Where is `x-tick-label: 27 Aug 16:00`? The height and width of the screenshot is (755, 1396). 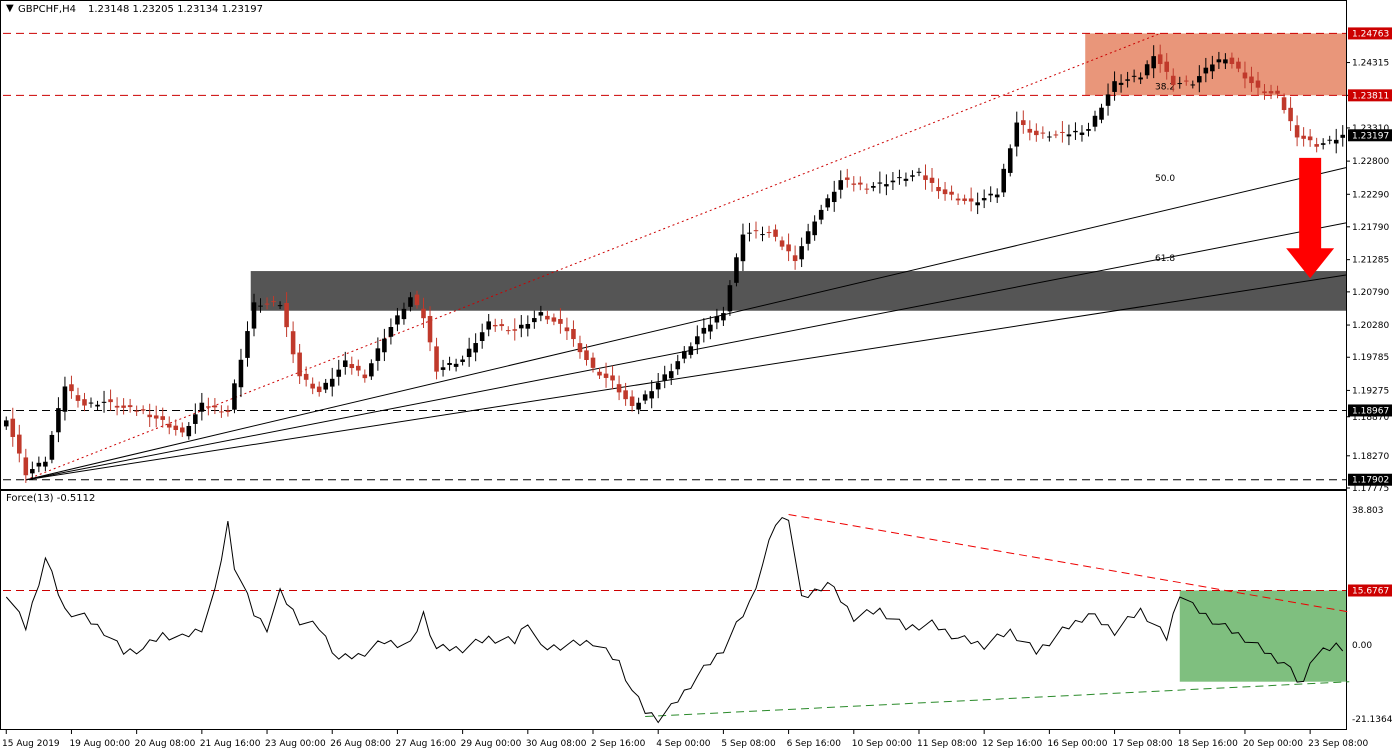 x-tick-label: 27 Aug 16:00 is located at coordinates (425, 744).